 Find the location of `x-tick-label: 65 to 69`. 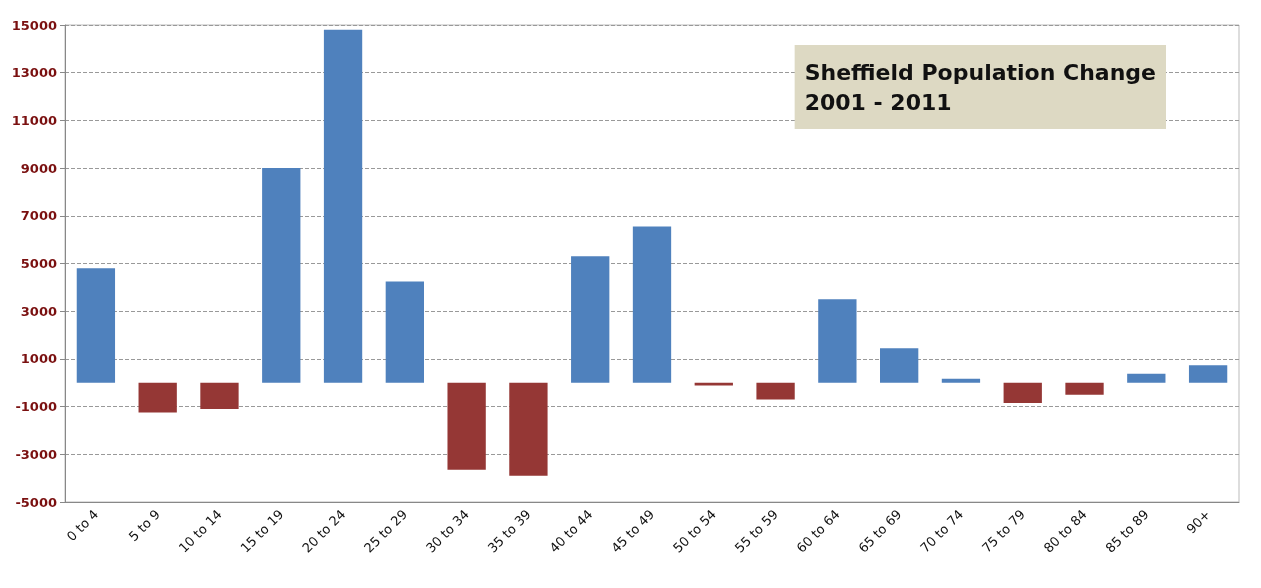

x-tick-label: 65 to 69 is located at coordinates (880, 531).